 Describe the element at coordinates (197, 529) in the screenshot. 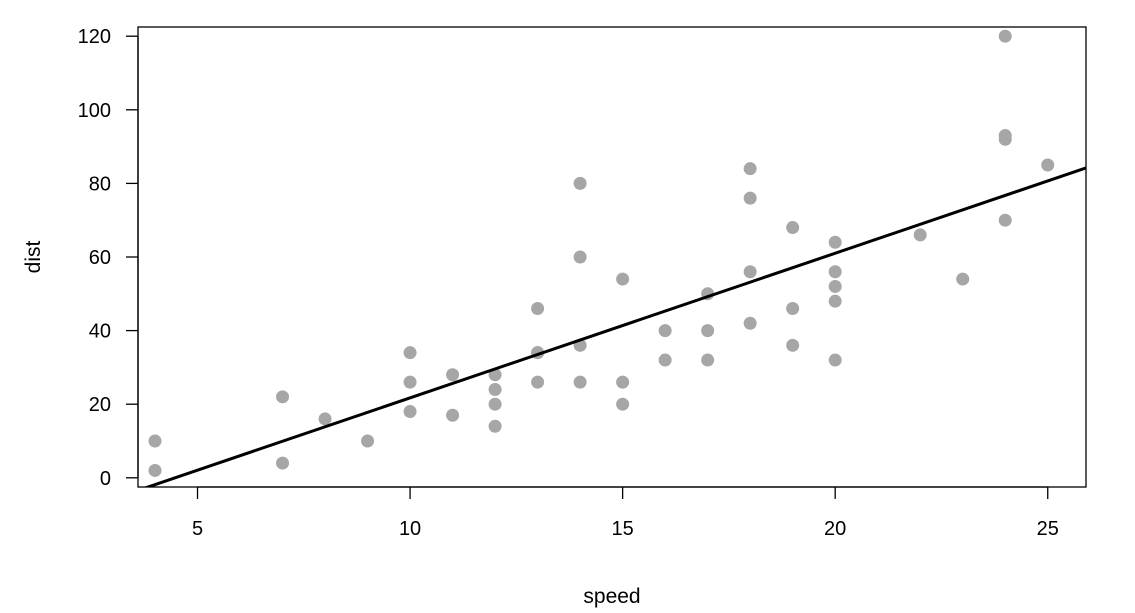

I see `x-tick-label-5: 5` at that location.